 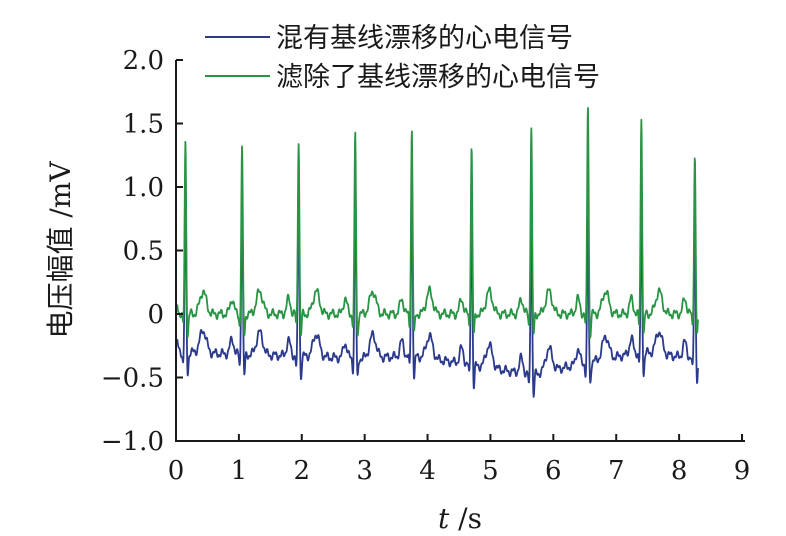 What do you see at coordinates (679, 471) in the screenshot?
I see `x-tick-label: 8` at bounding box center [679, 471].